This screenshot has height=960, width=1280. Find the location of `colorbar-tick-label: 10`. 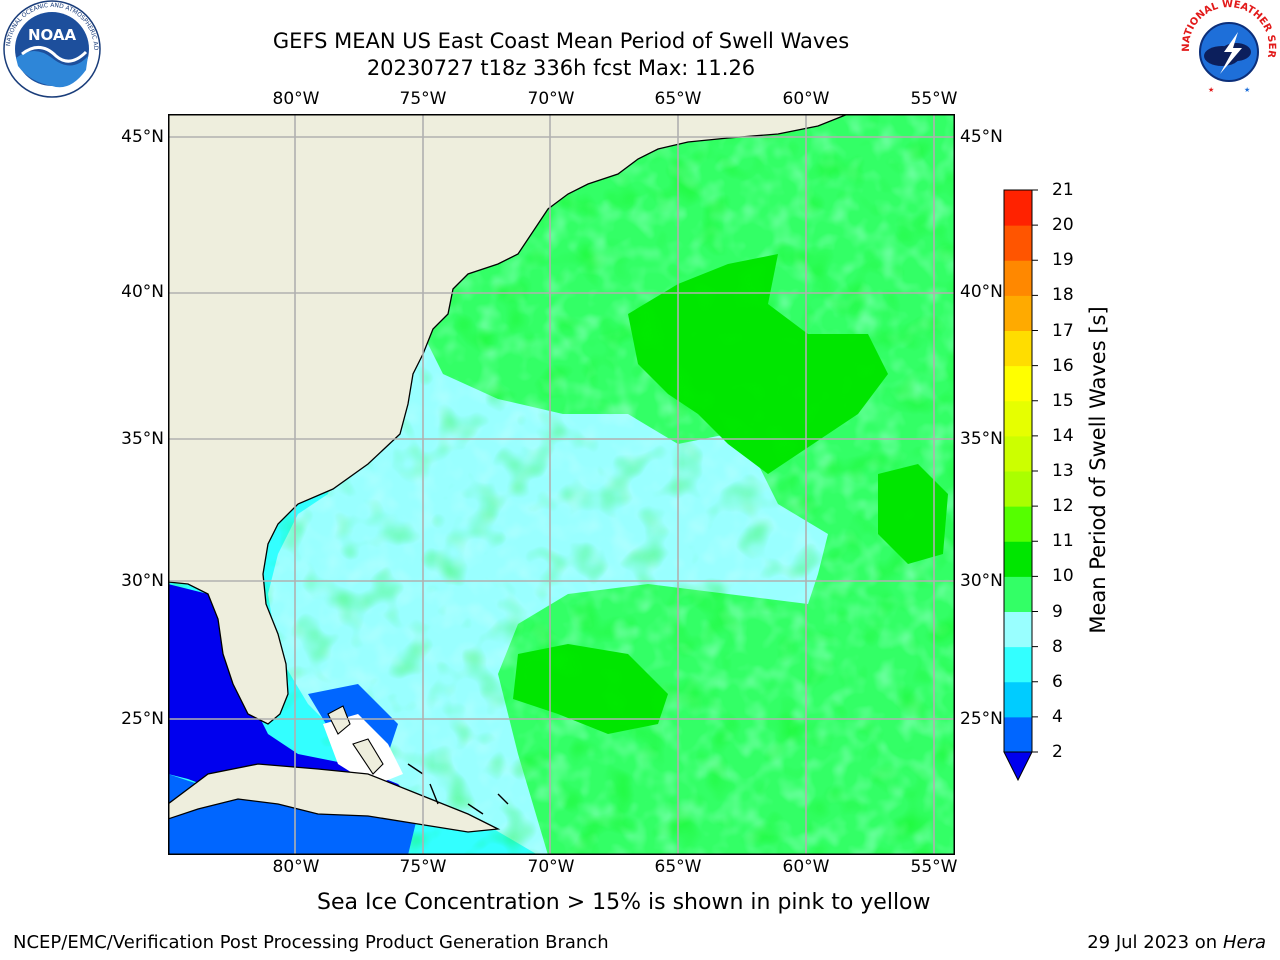

colorbar-tick-label: 10 is located at coordinates (1063, 576).